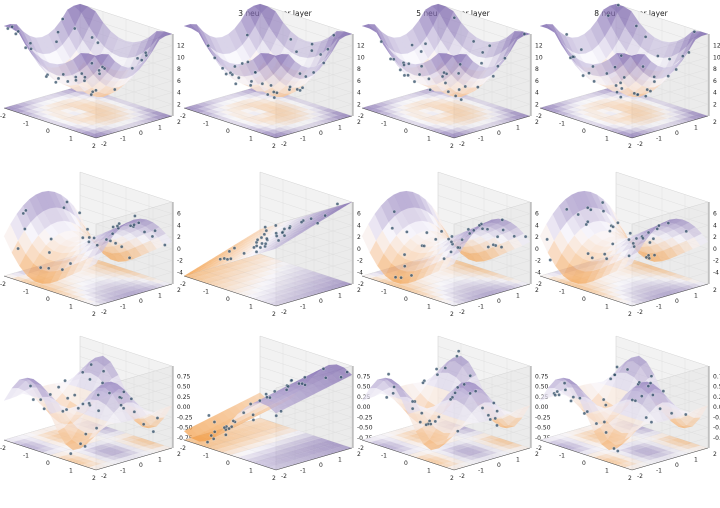 The height and width of the screenshot is (508, 720). What do you see at coordinates (640, 144) in the screenshot?
I see `y-tick-label: -2` at bounding box center [640, 144].